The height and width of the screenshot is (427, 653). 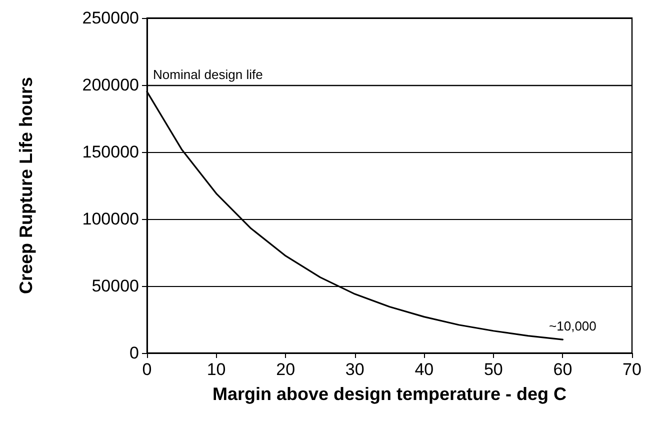 What do you see at coordinates (134, 353) in the screenshot?
I see `y-tick-label: 0` at bounding box center [134, 353].